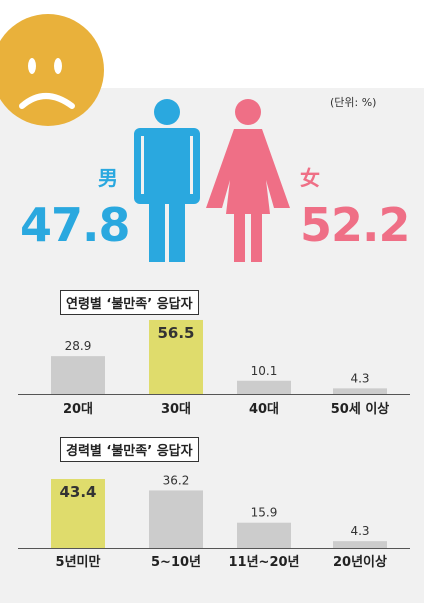 The width and height of the screenshot is (424, 603). Describe the element at coordinates (129, 449) in the screenshot. I see `career-chart-title: 경력별 ‘불만족’ 응답자` at that location.